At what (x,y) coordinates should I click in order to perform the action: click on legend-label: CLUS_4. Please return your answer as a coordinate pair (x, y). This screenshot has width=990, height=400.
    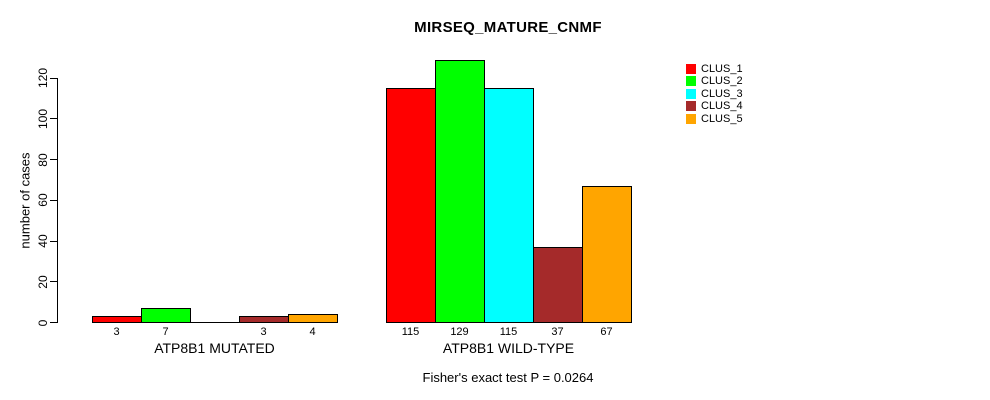
    Looking at the image, I should click on (722, 106).